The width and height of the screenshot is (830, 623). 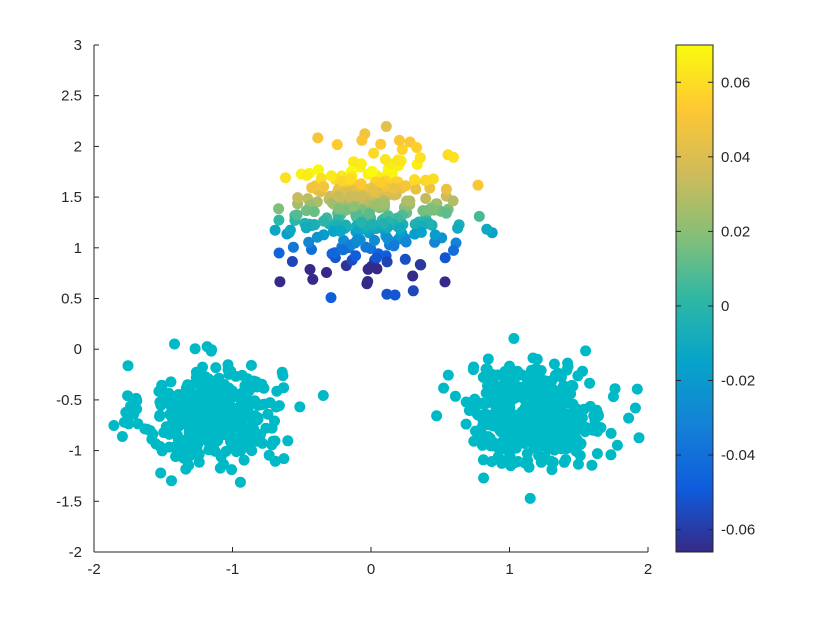 I want to click on colorbar-tick-label: 0.06, so click(x=735, y=82).